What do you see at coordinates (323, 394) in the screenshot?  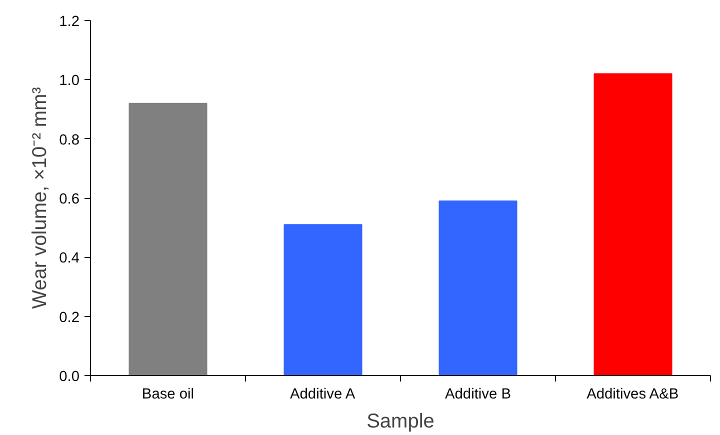 I see `x-tick-label: Additive A` at bounding box center [323, 394].